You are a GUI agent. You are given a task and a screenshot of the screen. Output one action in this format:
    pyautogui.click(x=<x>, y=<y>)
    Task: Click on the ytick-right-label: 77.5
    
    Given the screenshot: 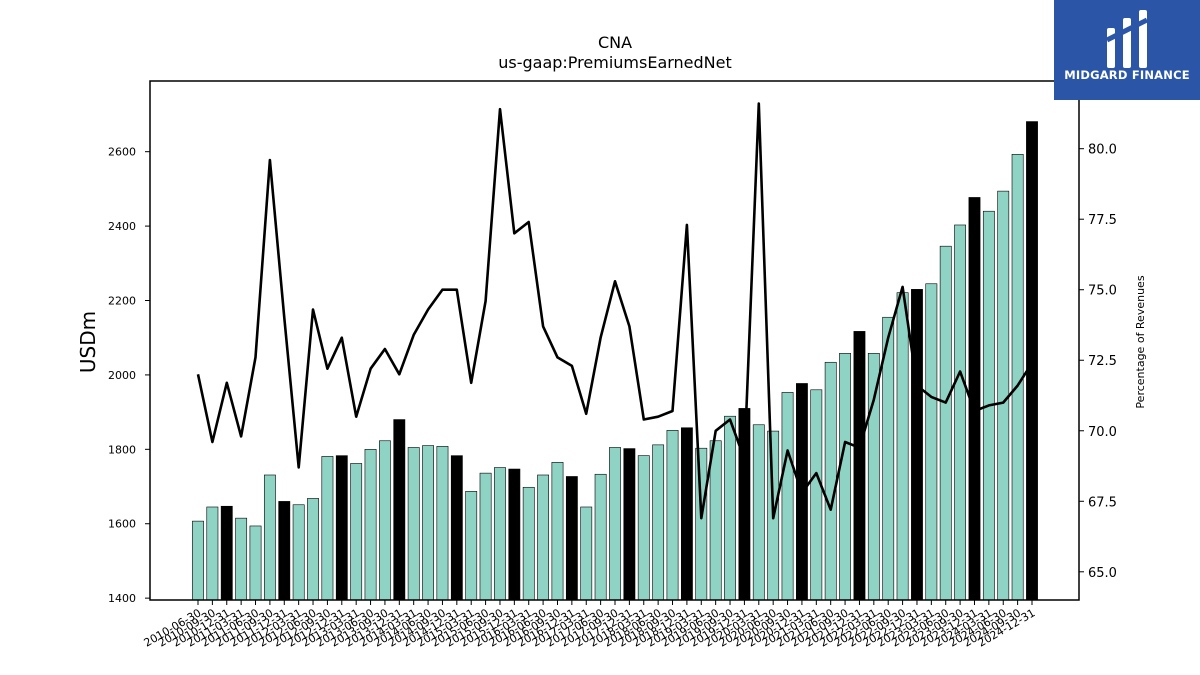 What is the action you would take?
    pyautogui.click(x=1102, y=220)
    